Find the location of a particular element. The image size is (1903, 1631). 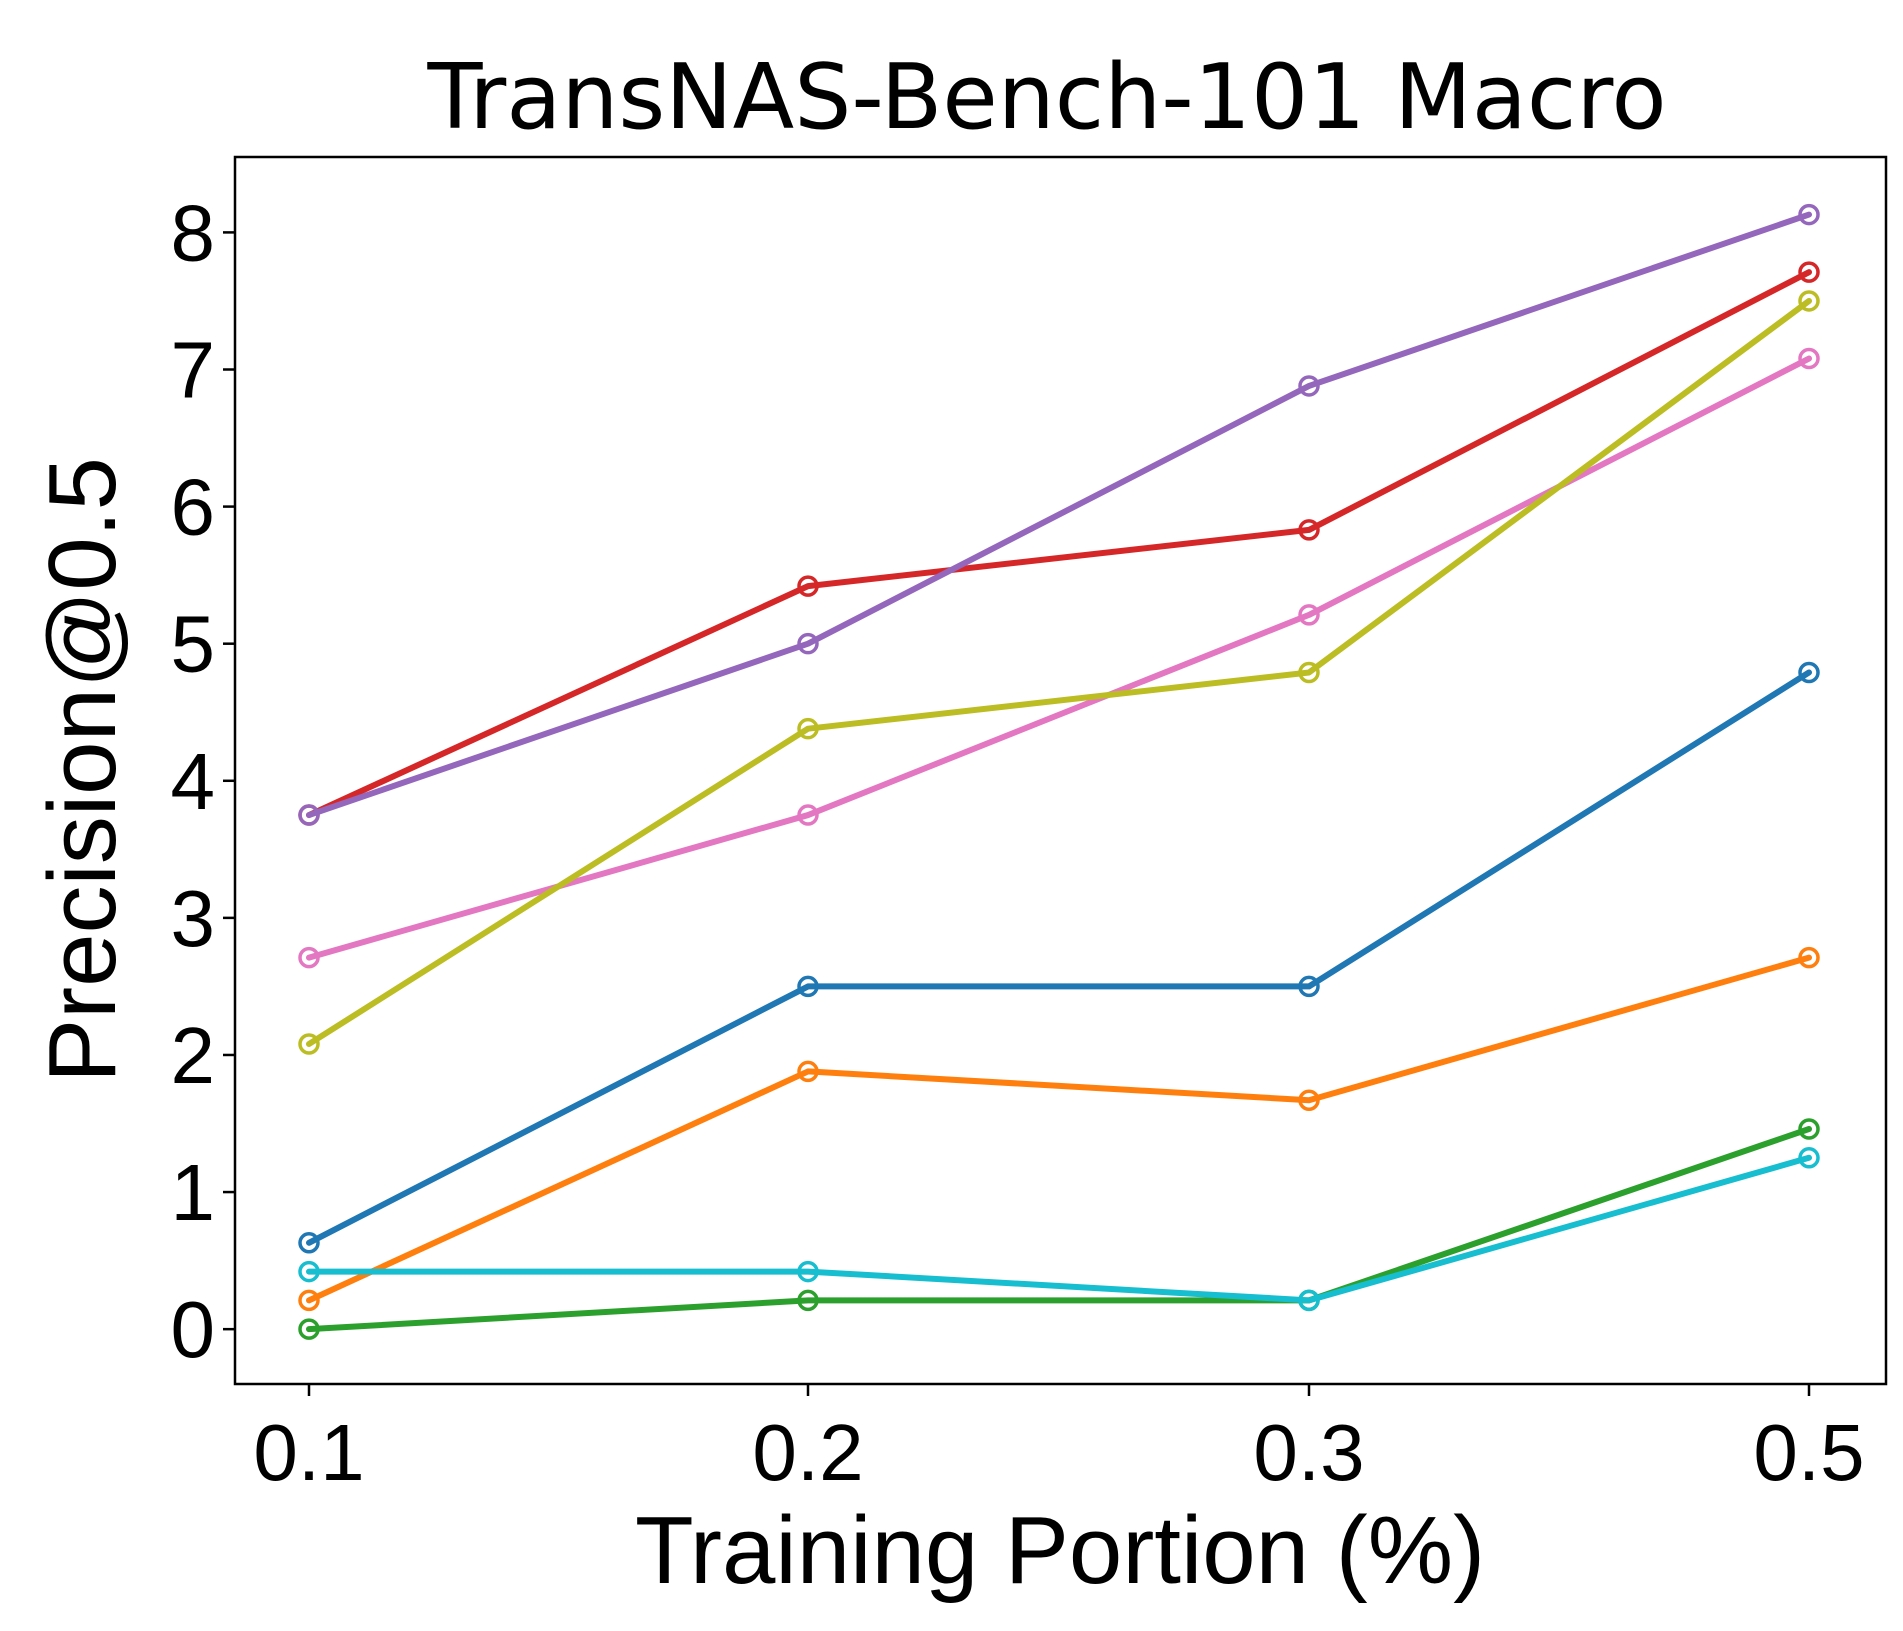

series-5-point-0.5 is located at coordinates (1809, 214).